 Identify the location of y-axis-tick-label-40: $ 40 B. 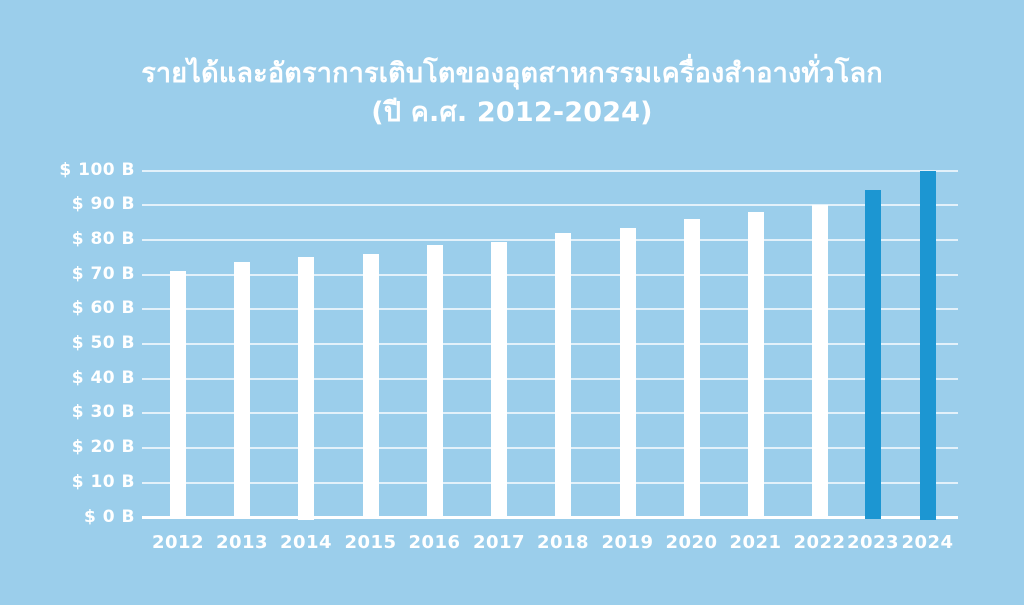
(103, 377).